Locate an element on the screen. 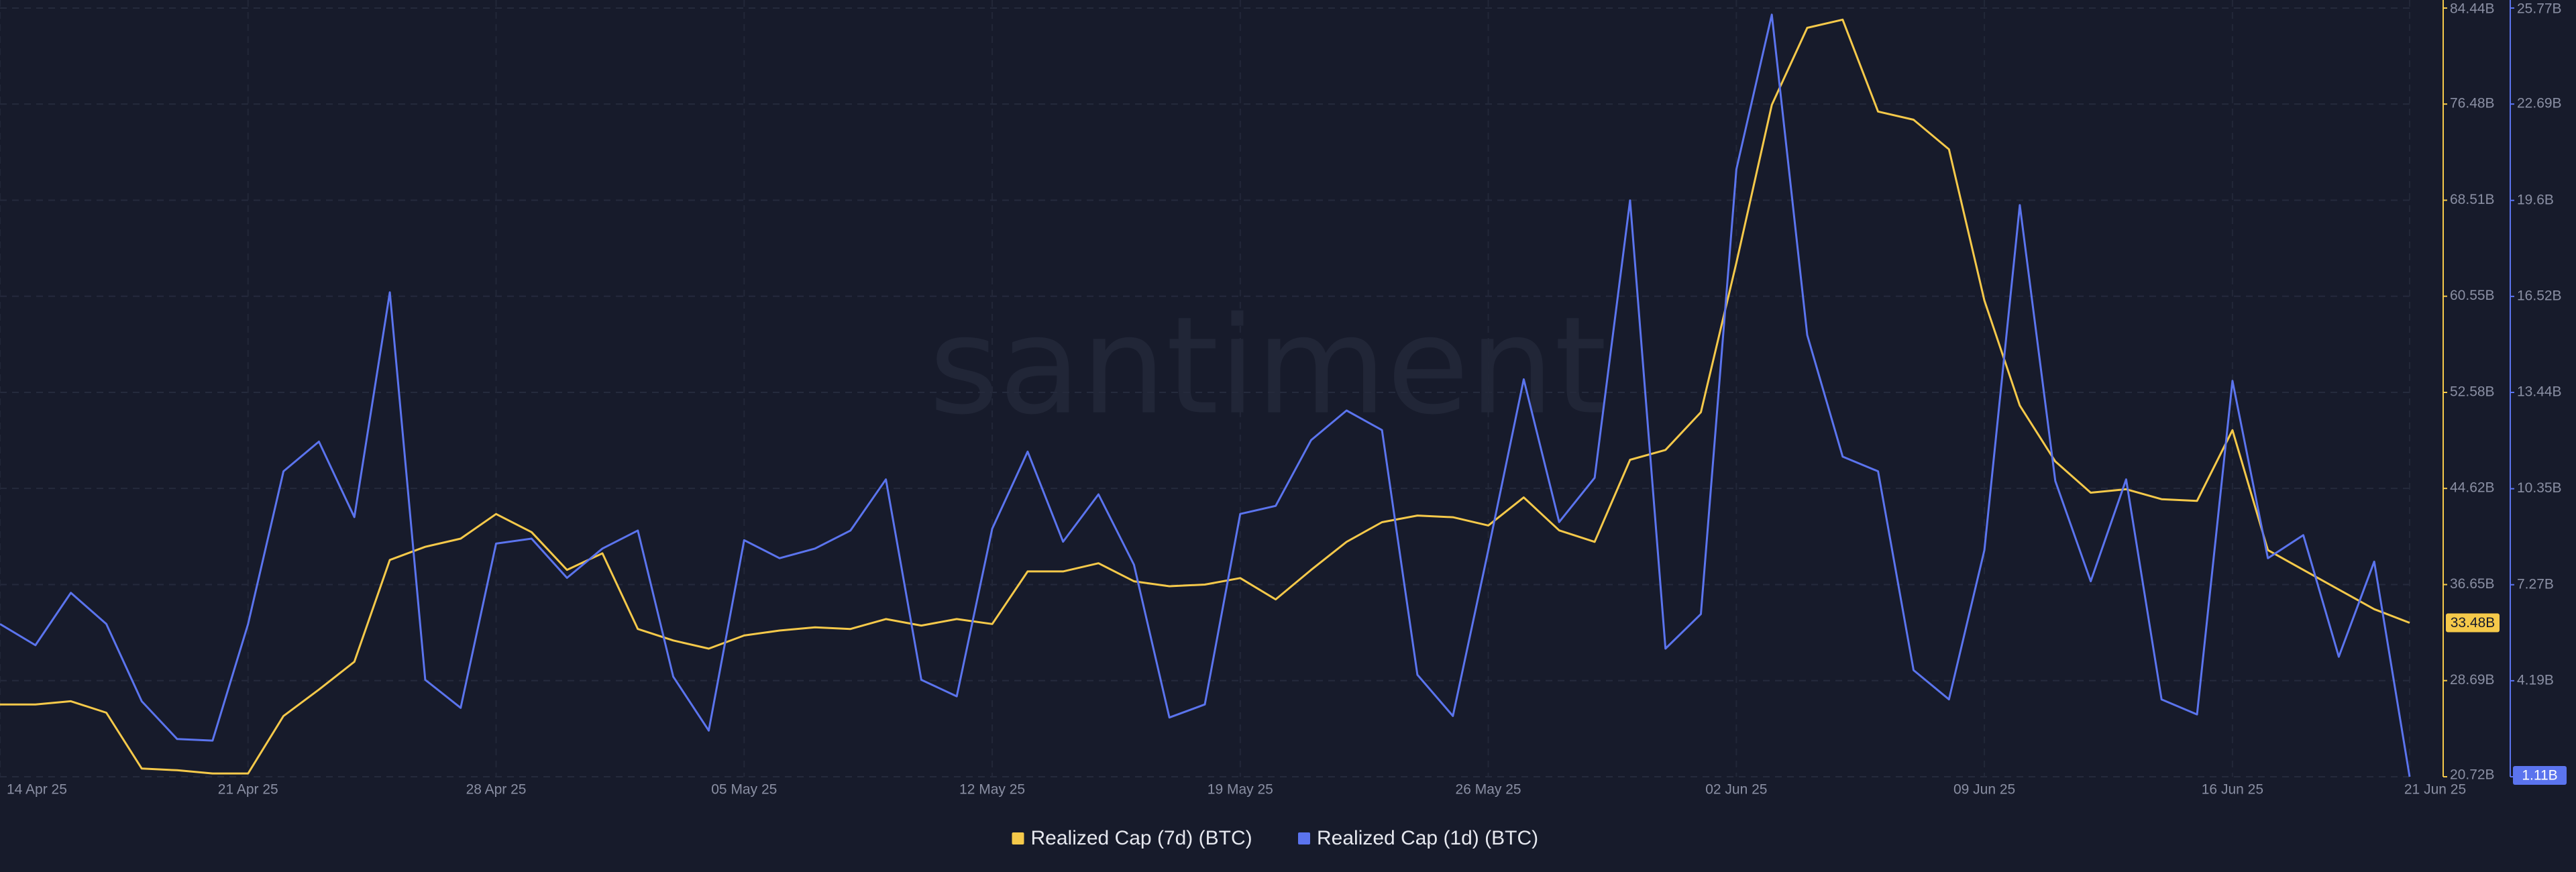  y-tick-label: 36.65B is located at coordinates (2472, 584).